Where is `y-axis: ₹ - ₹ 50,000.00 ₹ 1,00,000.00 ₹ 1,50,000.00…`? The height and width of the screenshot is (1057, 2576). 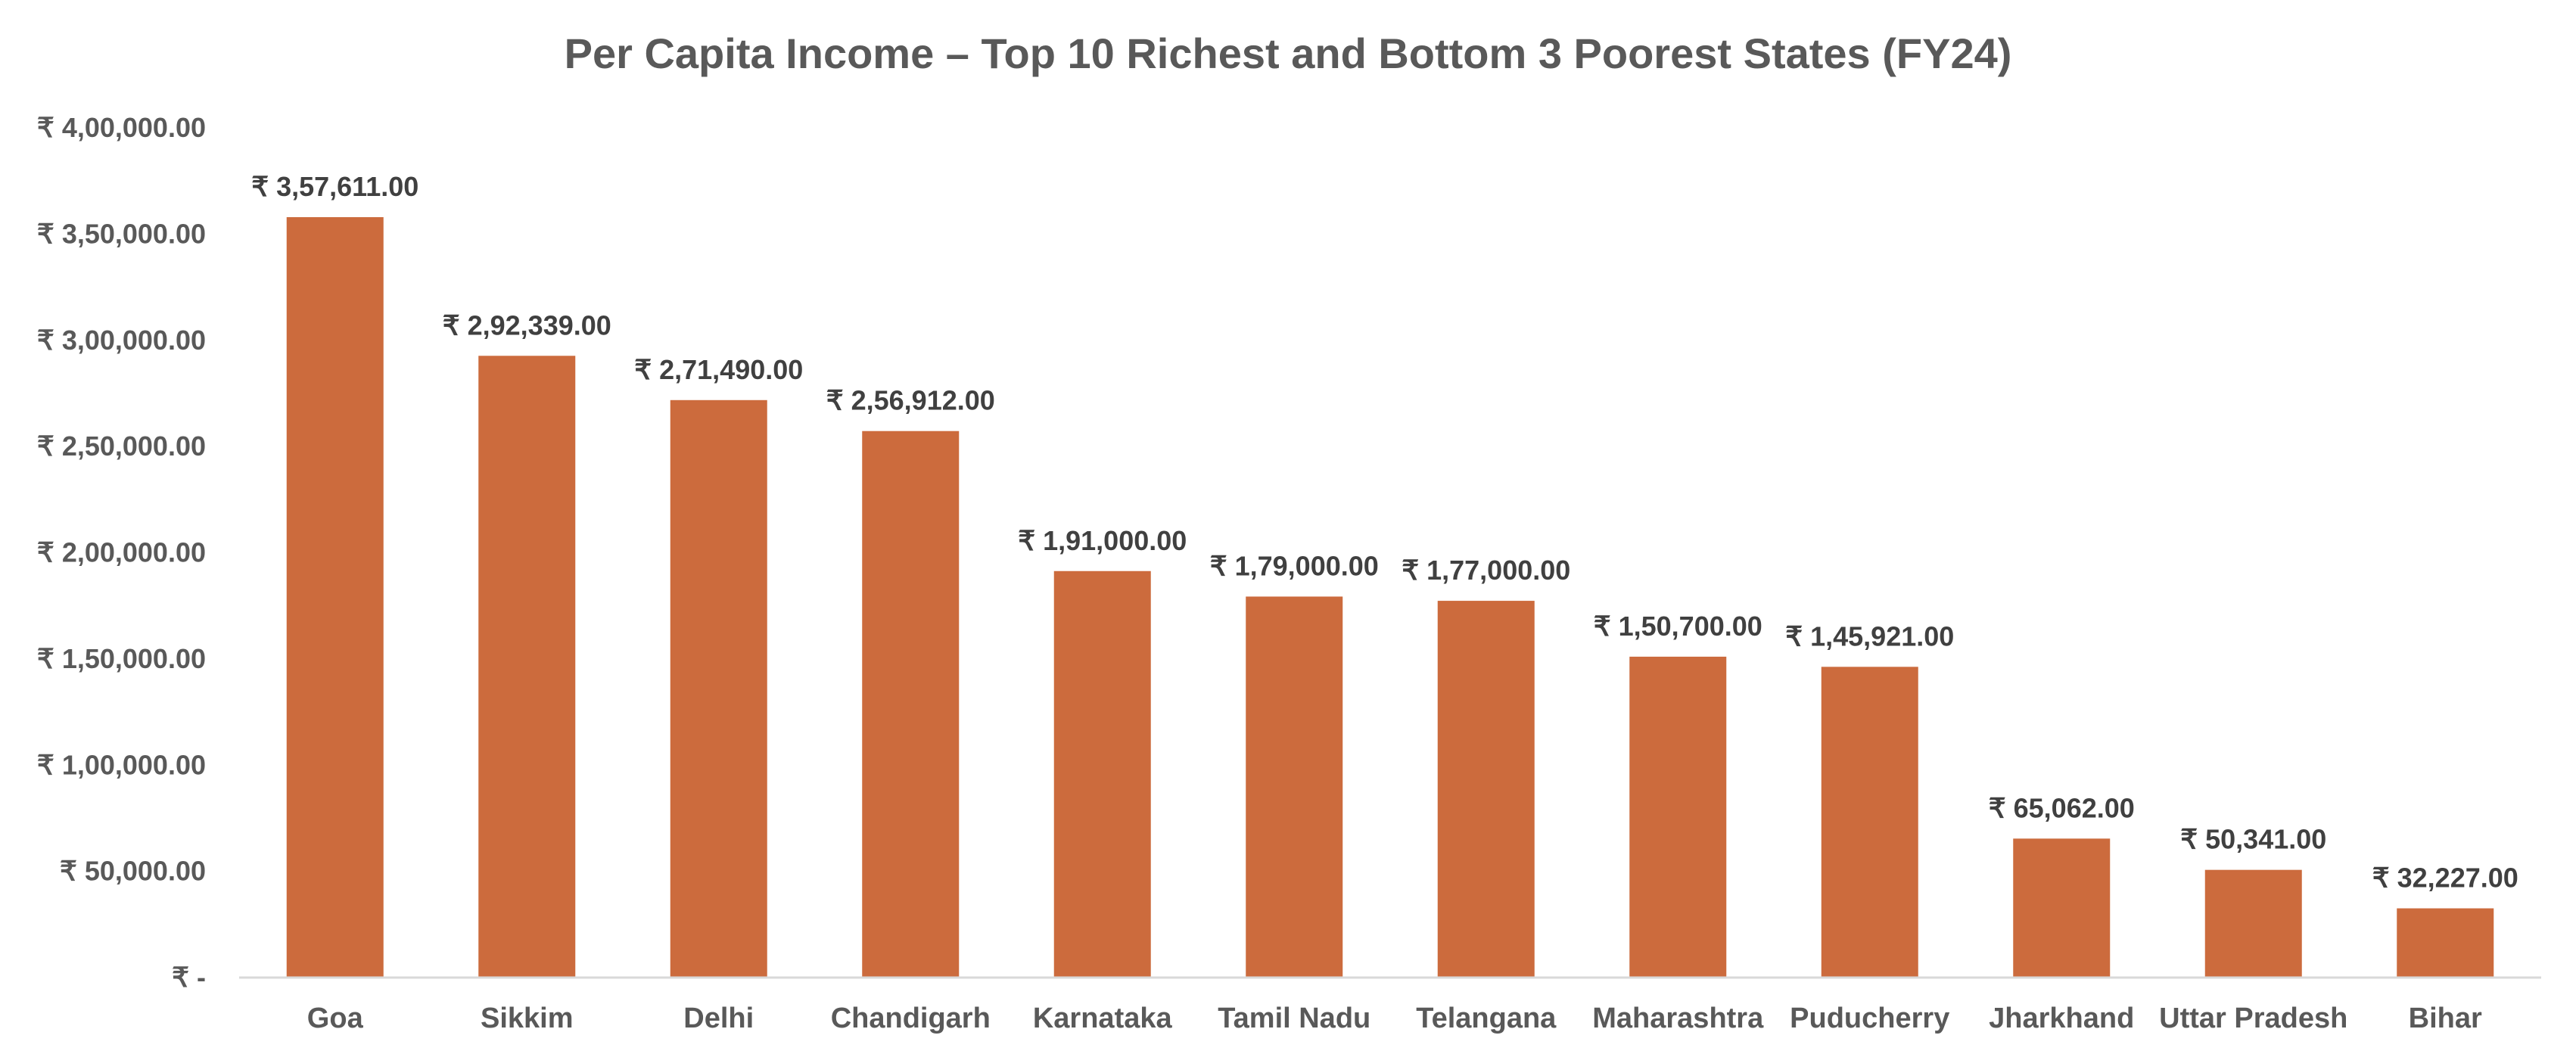
y-axis: ₹ - ₹ 50,000.00 ₹ 1,00,000.00 ₹ 1,50,000.00… is located at coordinates (121, 552).